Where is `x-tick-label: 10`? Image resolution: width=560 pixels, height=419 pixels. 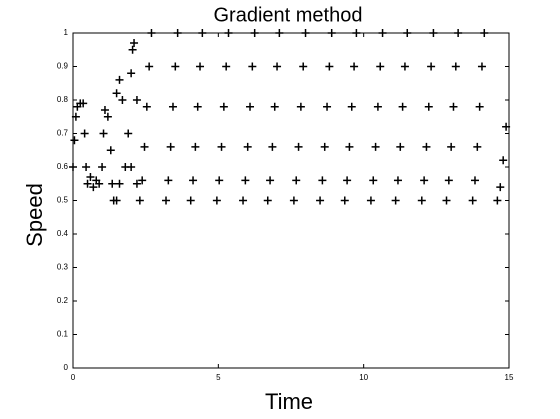
x-tick-label: 10 is located at coordinates (363, 377).